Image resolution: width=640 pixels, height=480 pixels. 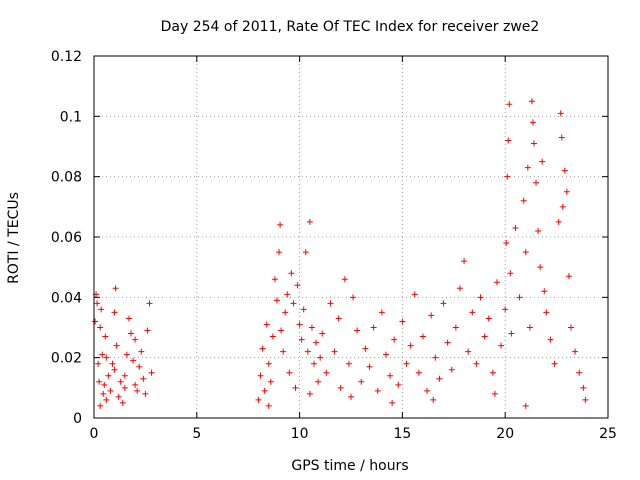 What do you see at coordinates (77, 419) in the screenshot?
I see `y-tick-label: 0` at bounding box center [77, 419].